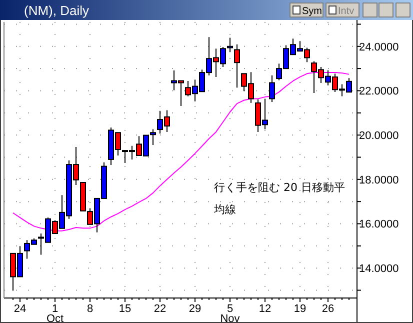  I want to click on x-tick-label: 29, so click(195, 309).